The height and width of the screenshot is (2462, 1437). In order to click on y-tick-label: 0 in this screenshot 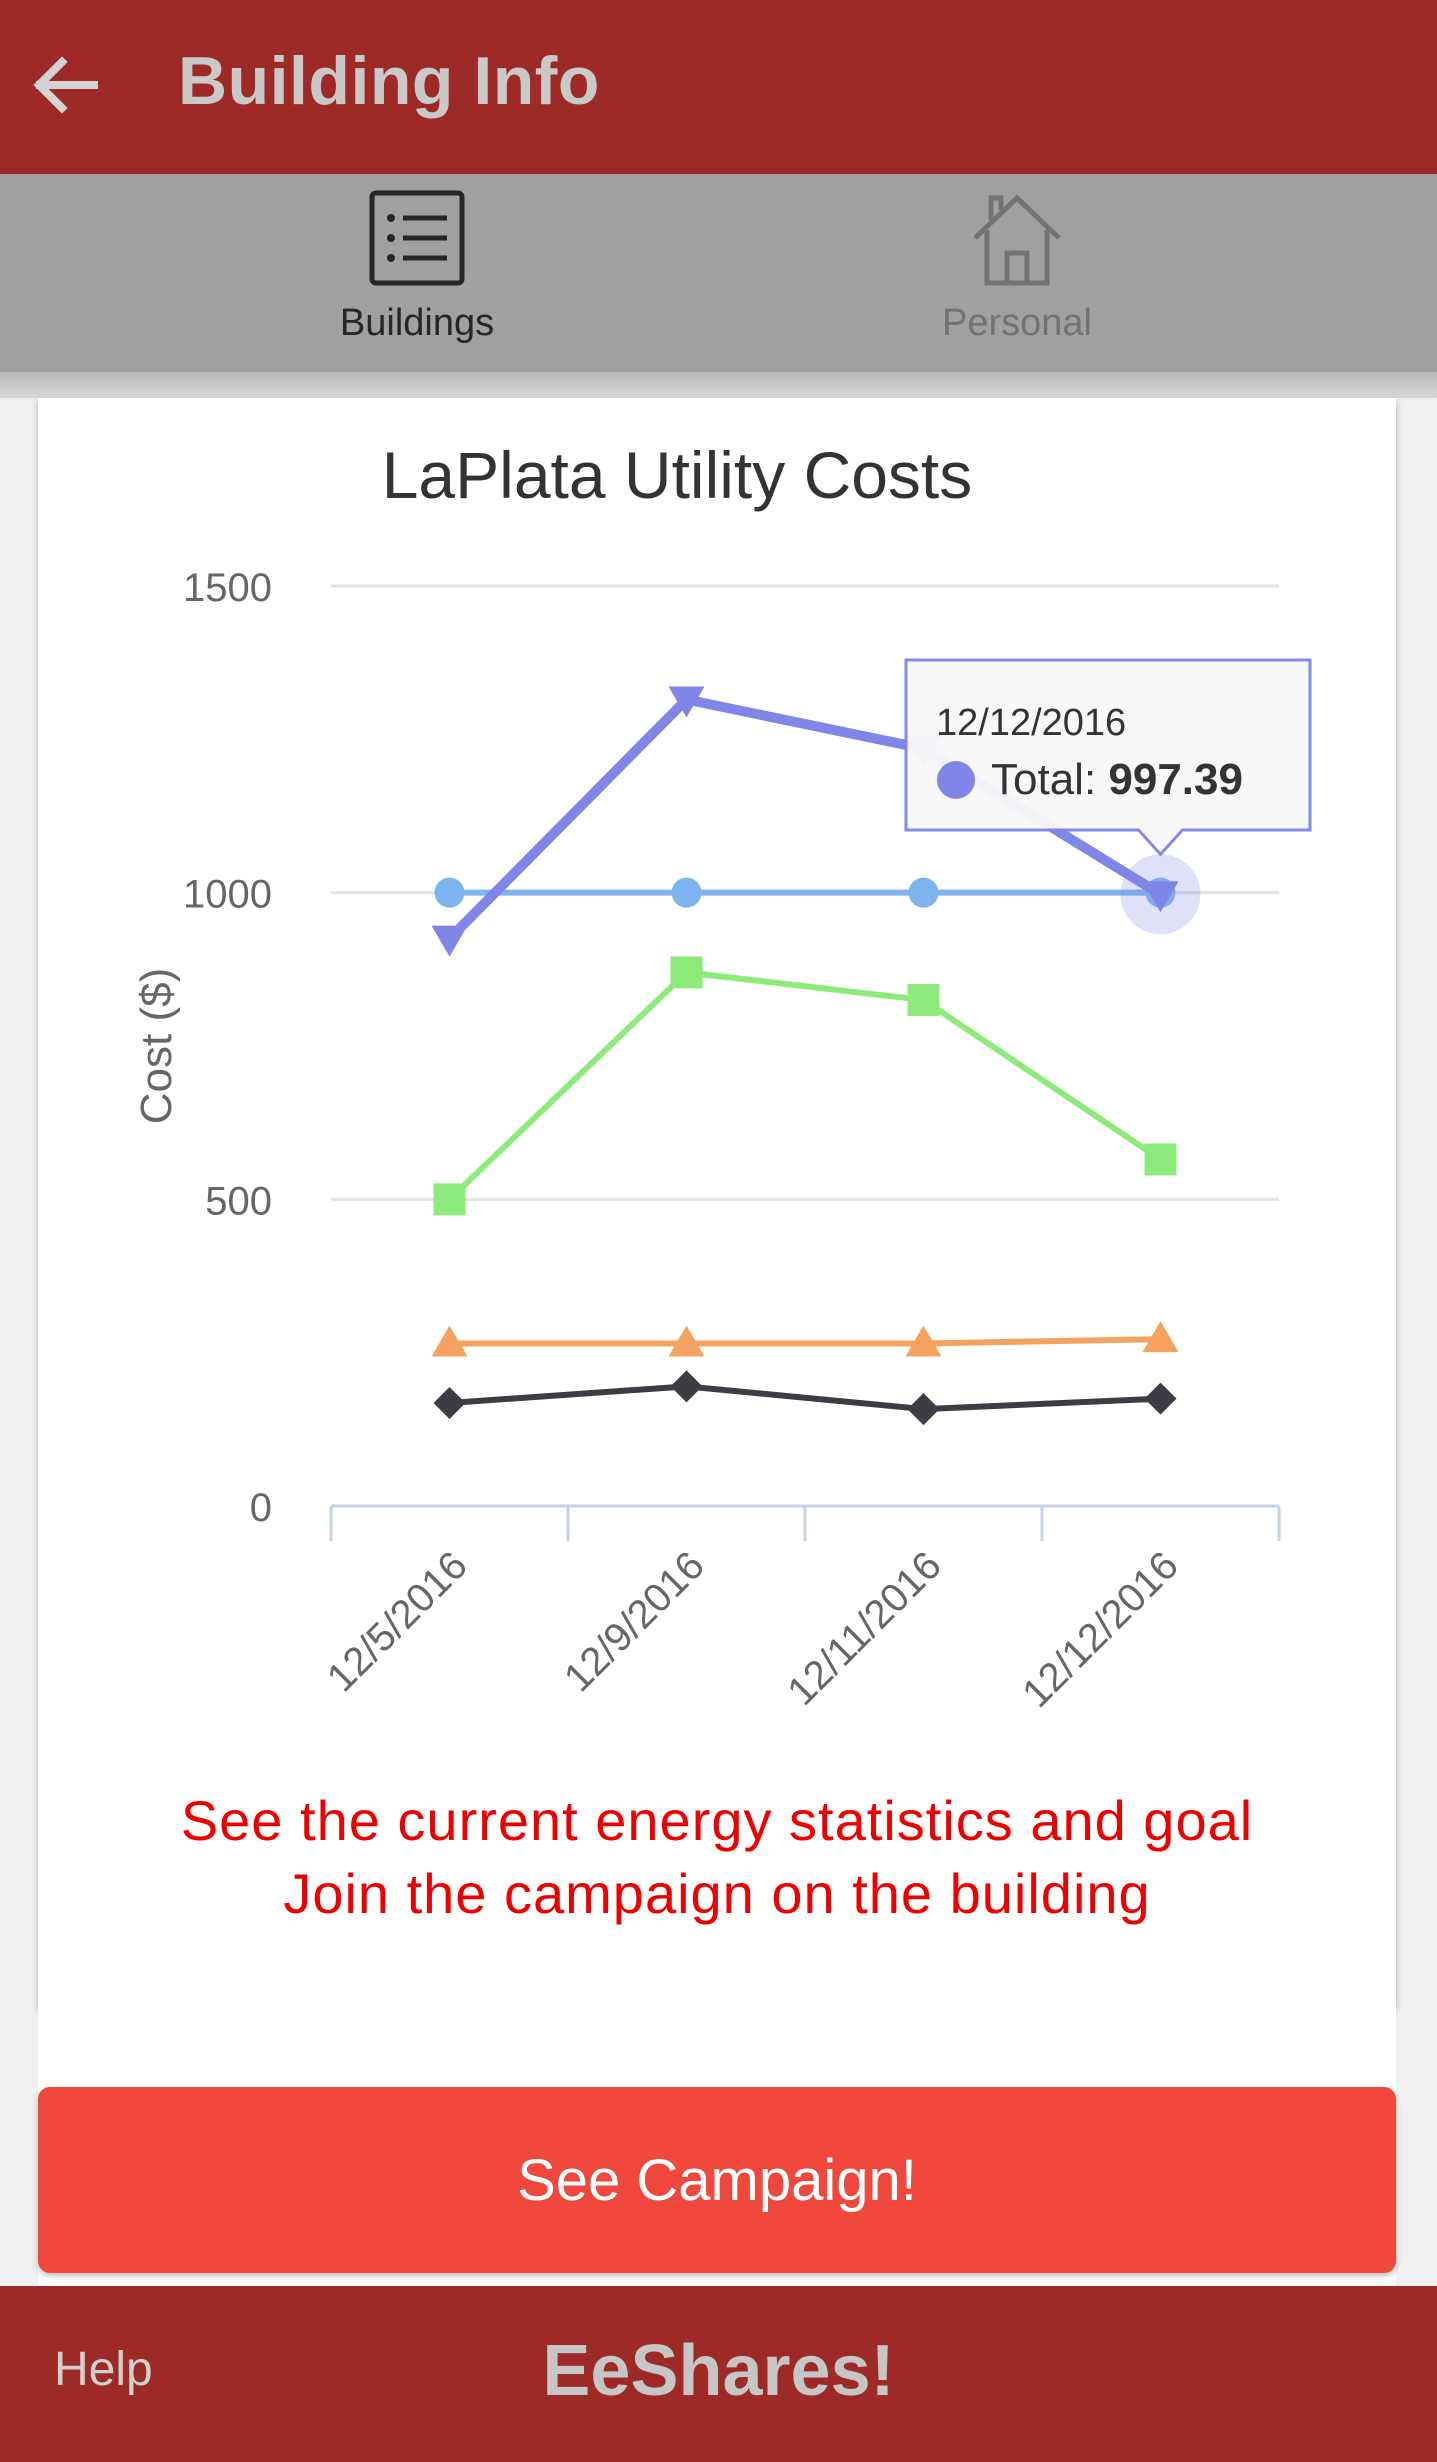, I will do `click(261, 1508)`.